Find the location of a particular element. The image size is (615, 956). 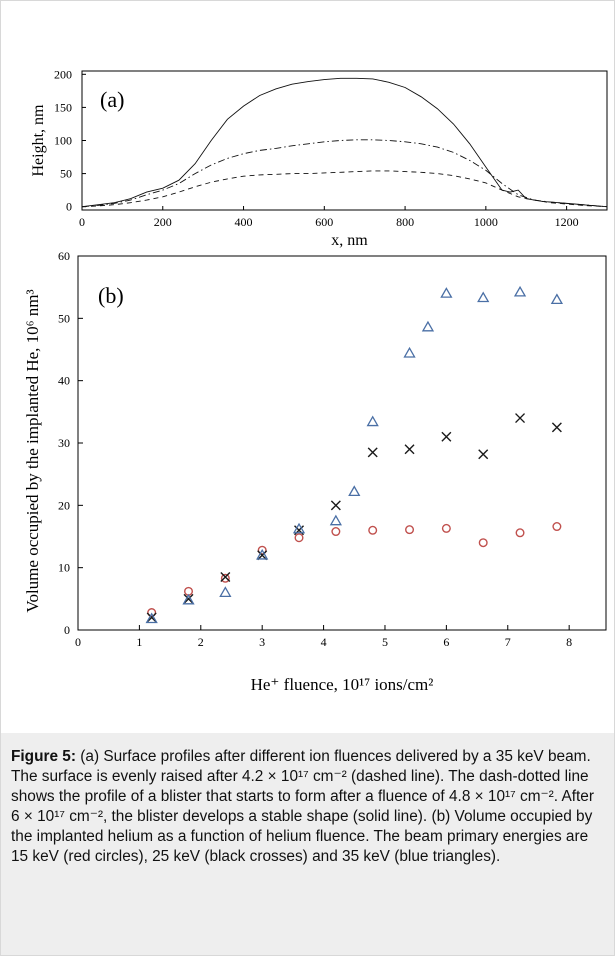

panel-a-y-tick-label: 100 is located at coordinates (63, 141).